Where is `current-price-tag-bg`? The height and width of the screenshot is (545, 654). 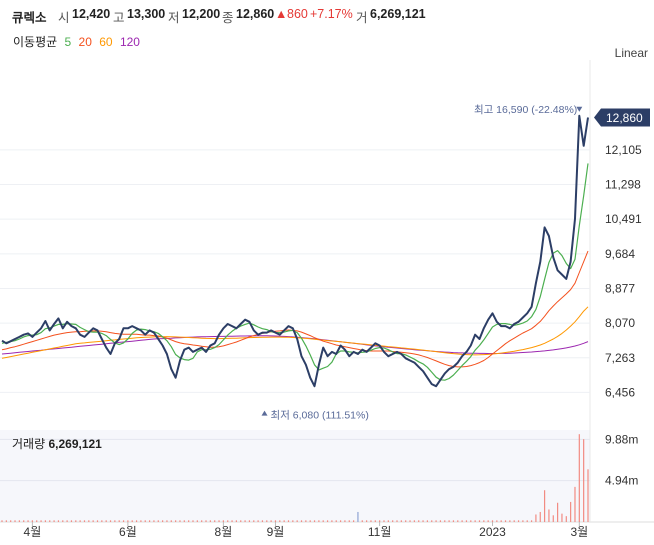 current-price-tag-bg is located at coordinates (622, 117).